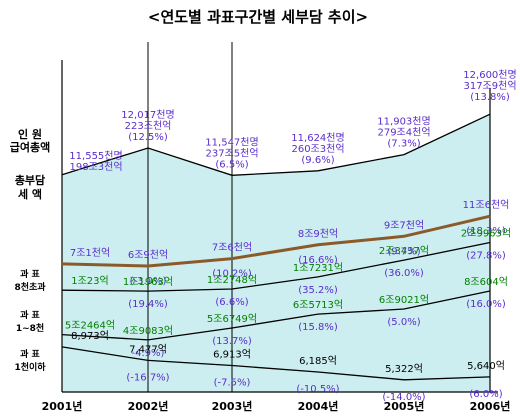 Image resolution: width=520 pixels, height=419 pixels. I want to click on data-label: 12,017천명, so click(147, 115).